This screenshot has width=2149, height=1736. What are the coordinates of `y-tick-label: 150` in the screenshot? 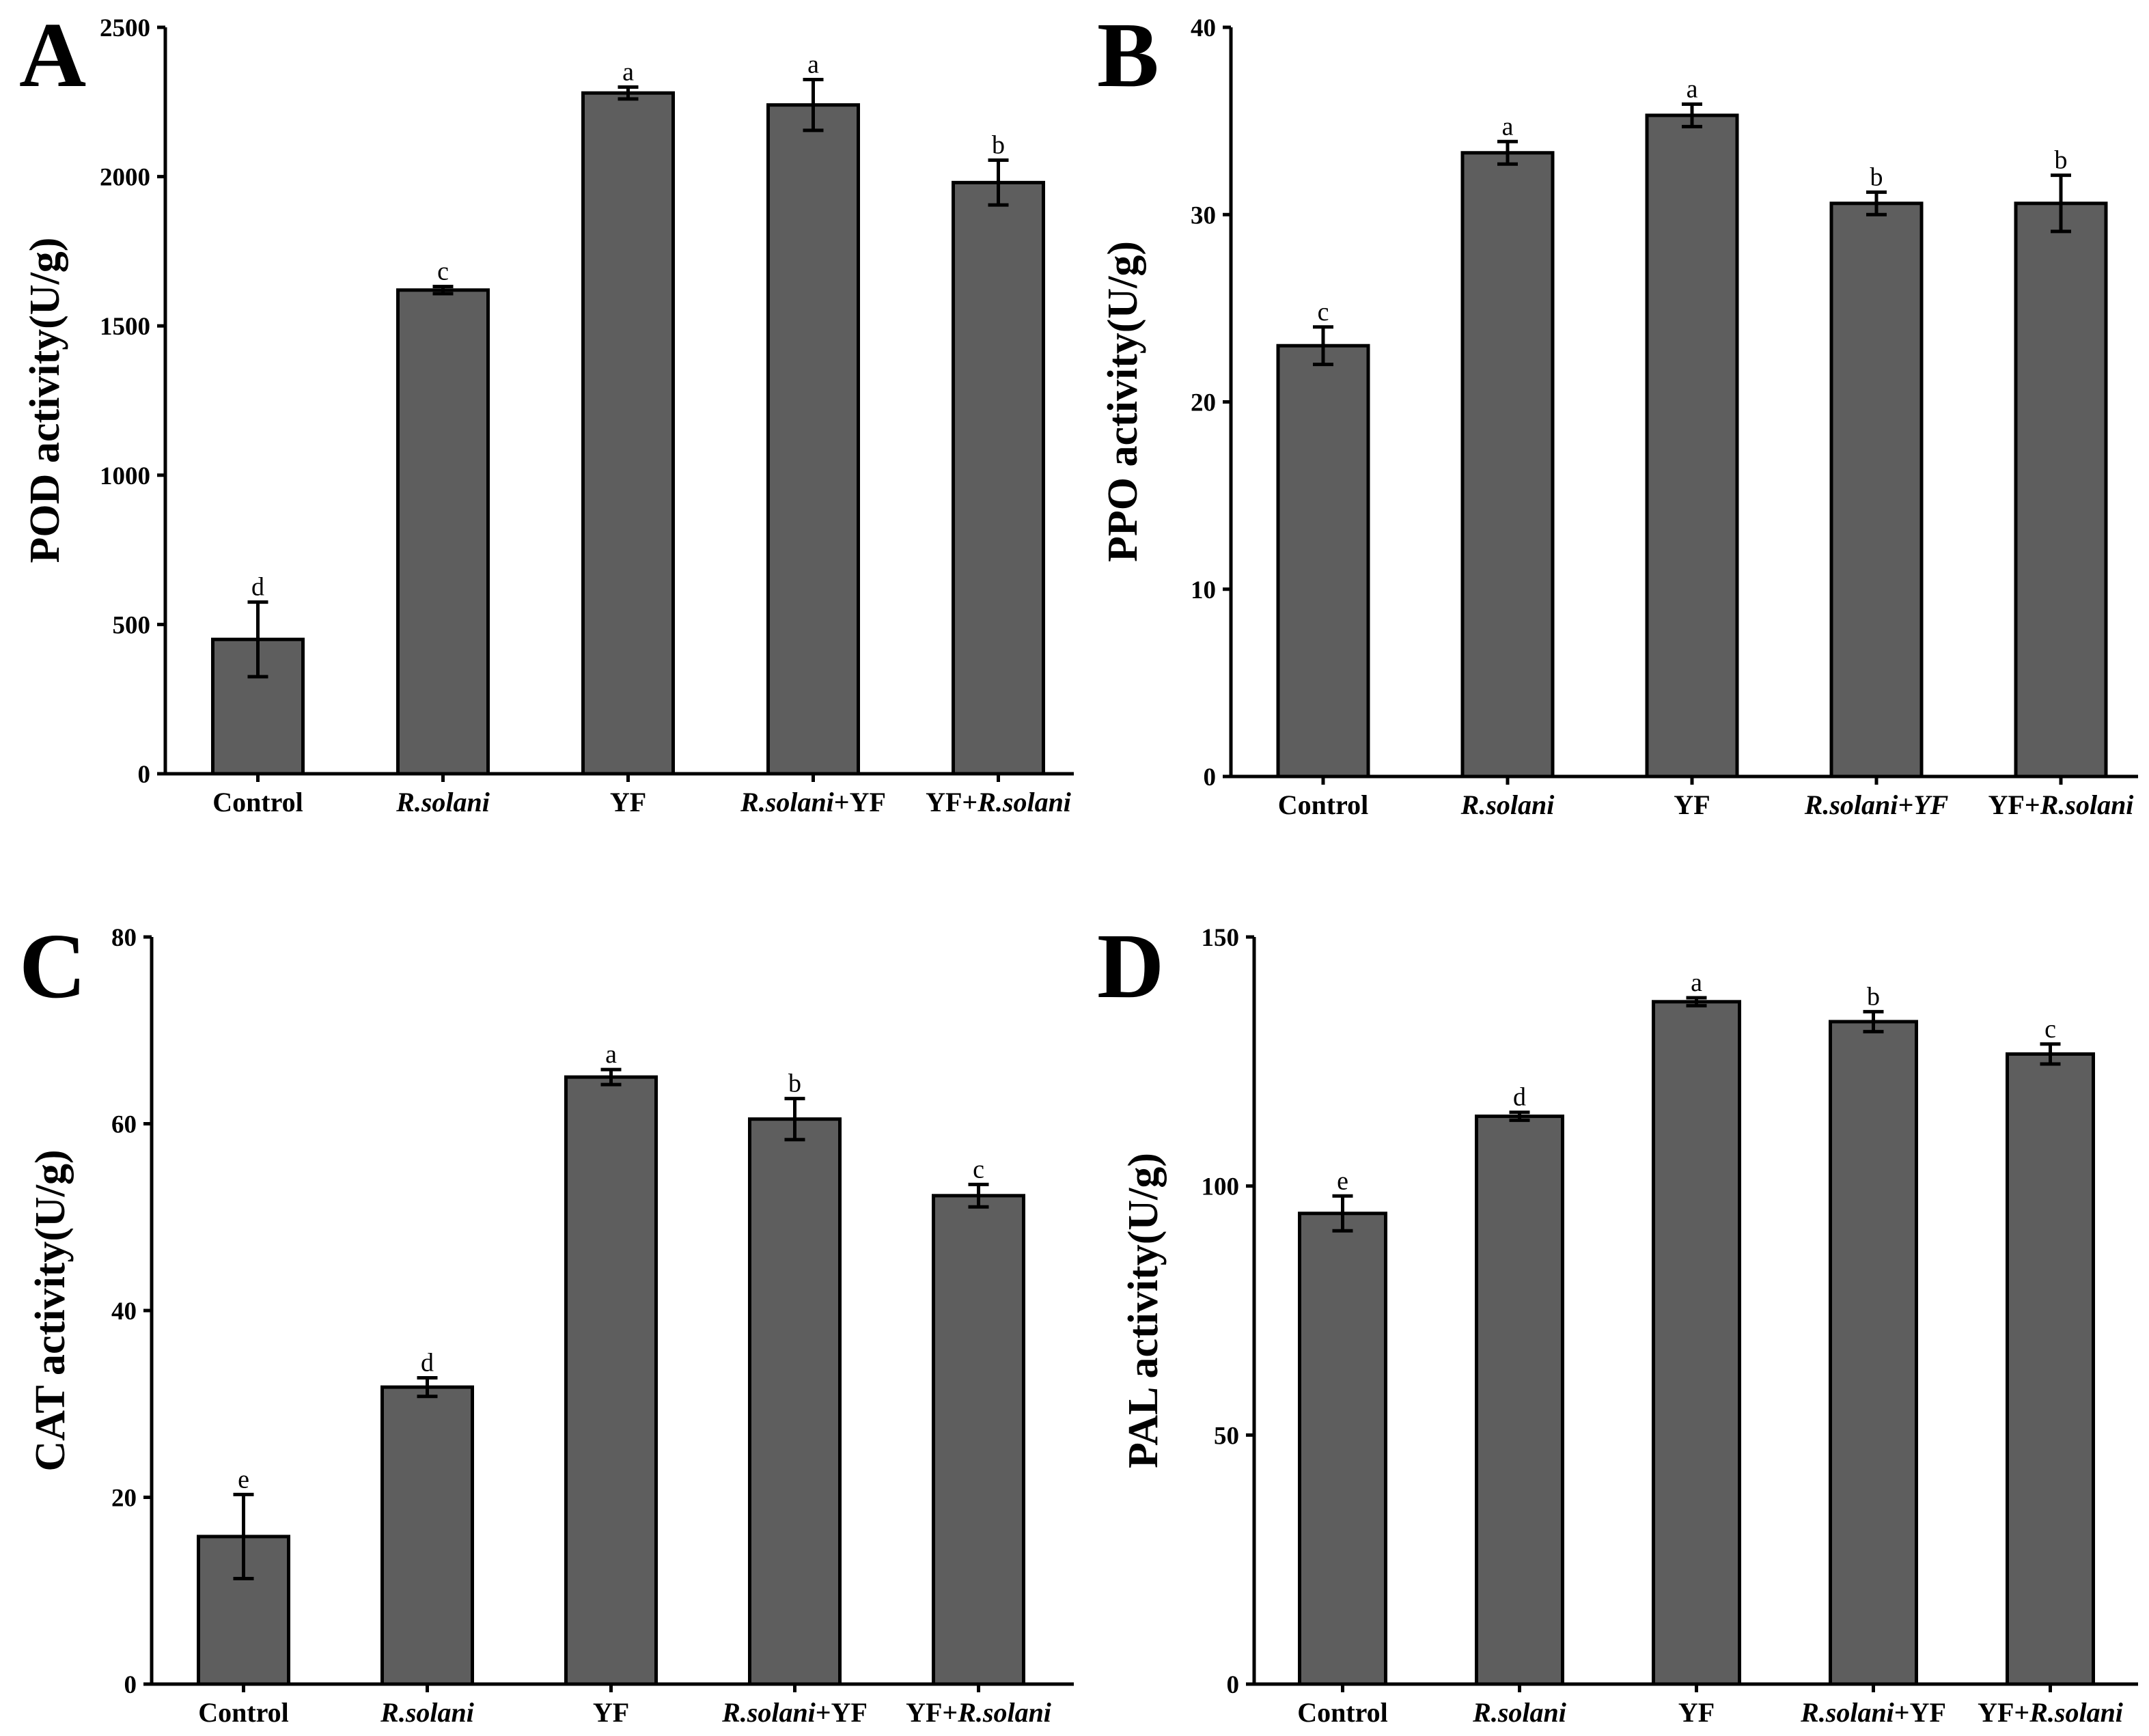 It's located at (1221, 938).